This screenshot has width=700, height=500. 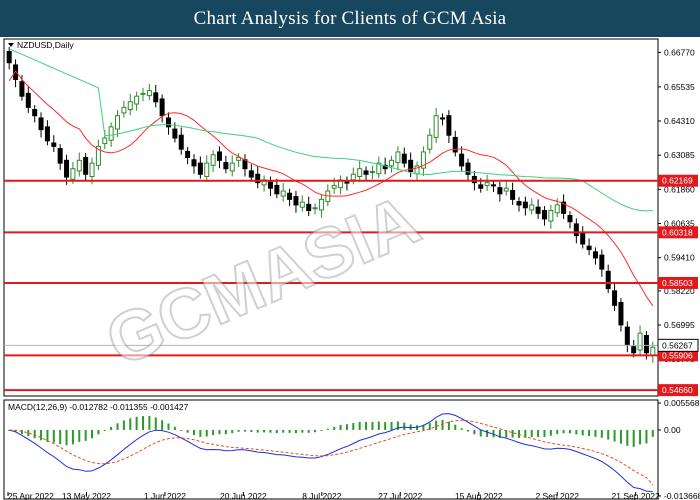 I want to click on dropdown-arrow-icon, so click(x=11, y=45).